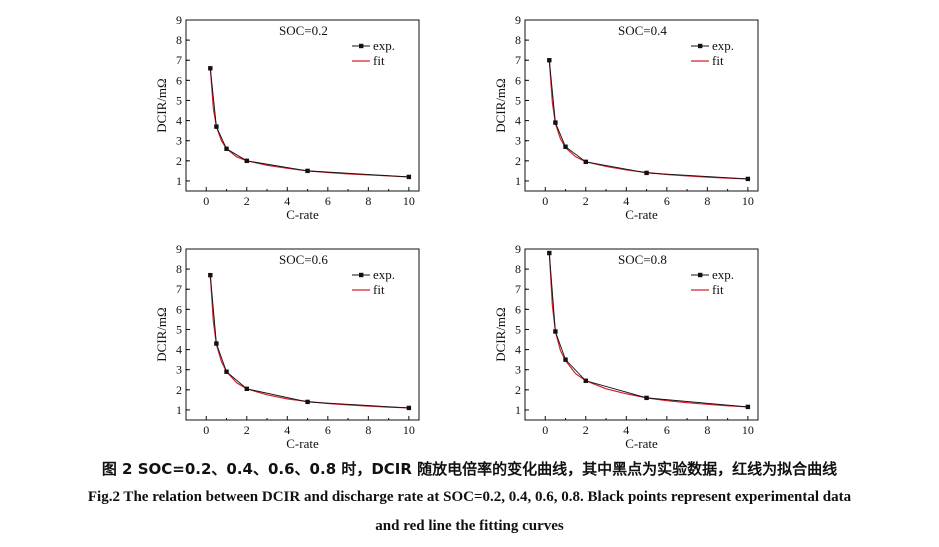 This screenshot has width=939, height=547. What do you see at coordinates (469, 526) in the screenshot?
I see `figure-caption-english-line-2: and red line the fitting curves` at bounding box center [469, 526].